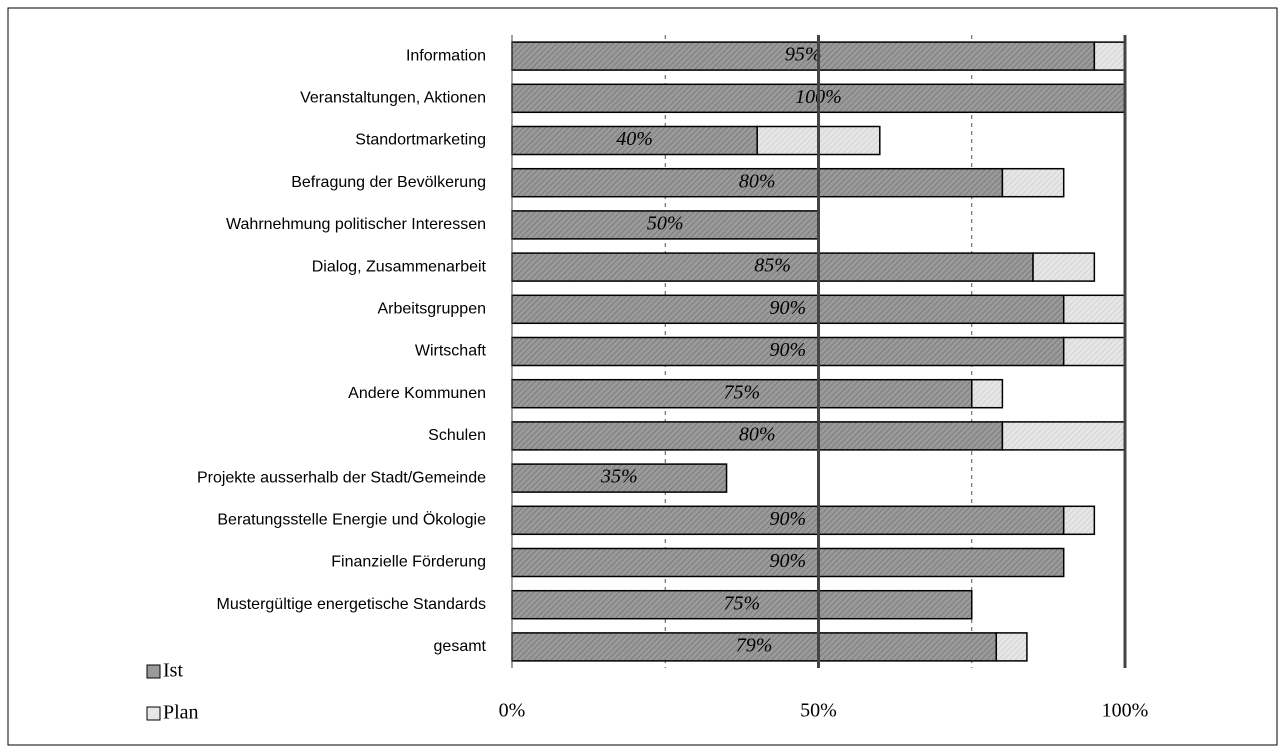 This screenshot has height=753, width=1285. What do you see at coordinates (818, 711) in the screenshot?
I see `x-tick-label: 50%` at bounding box center [818, 711].